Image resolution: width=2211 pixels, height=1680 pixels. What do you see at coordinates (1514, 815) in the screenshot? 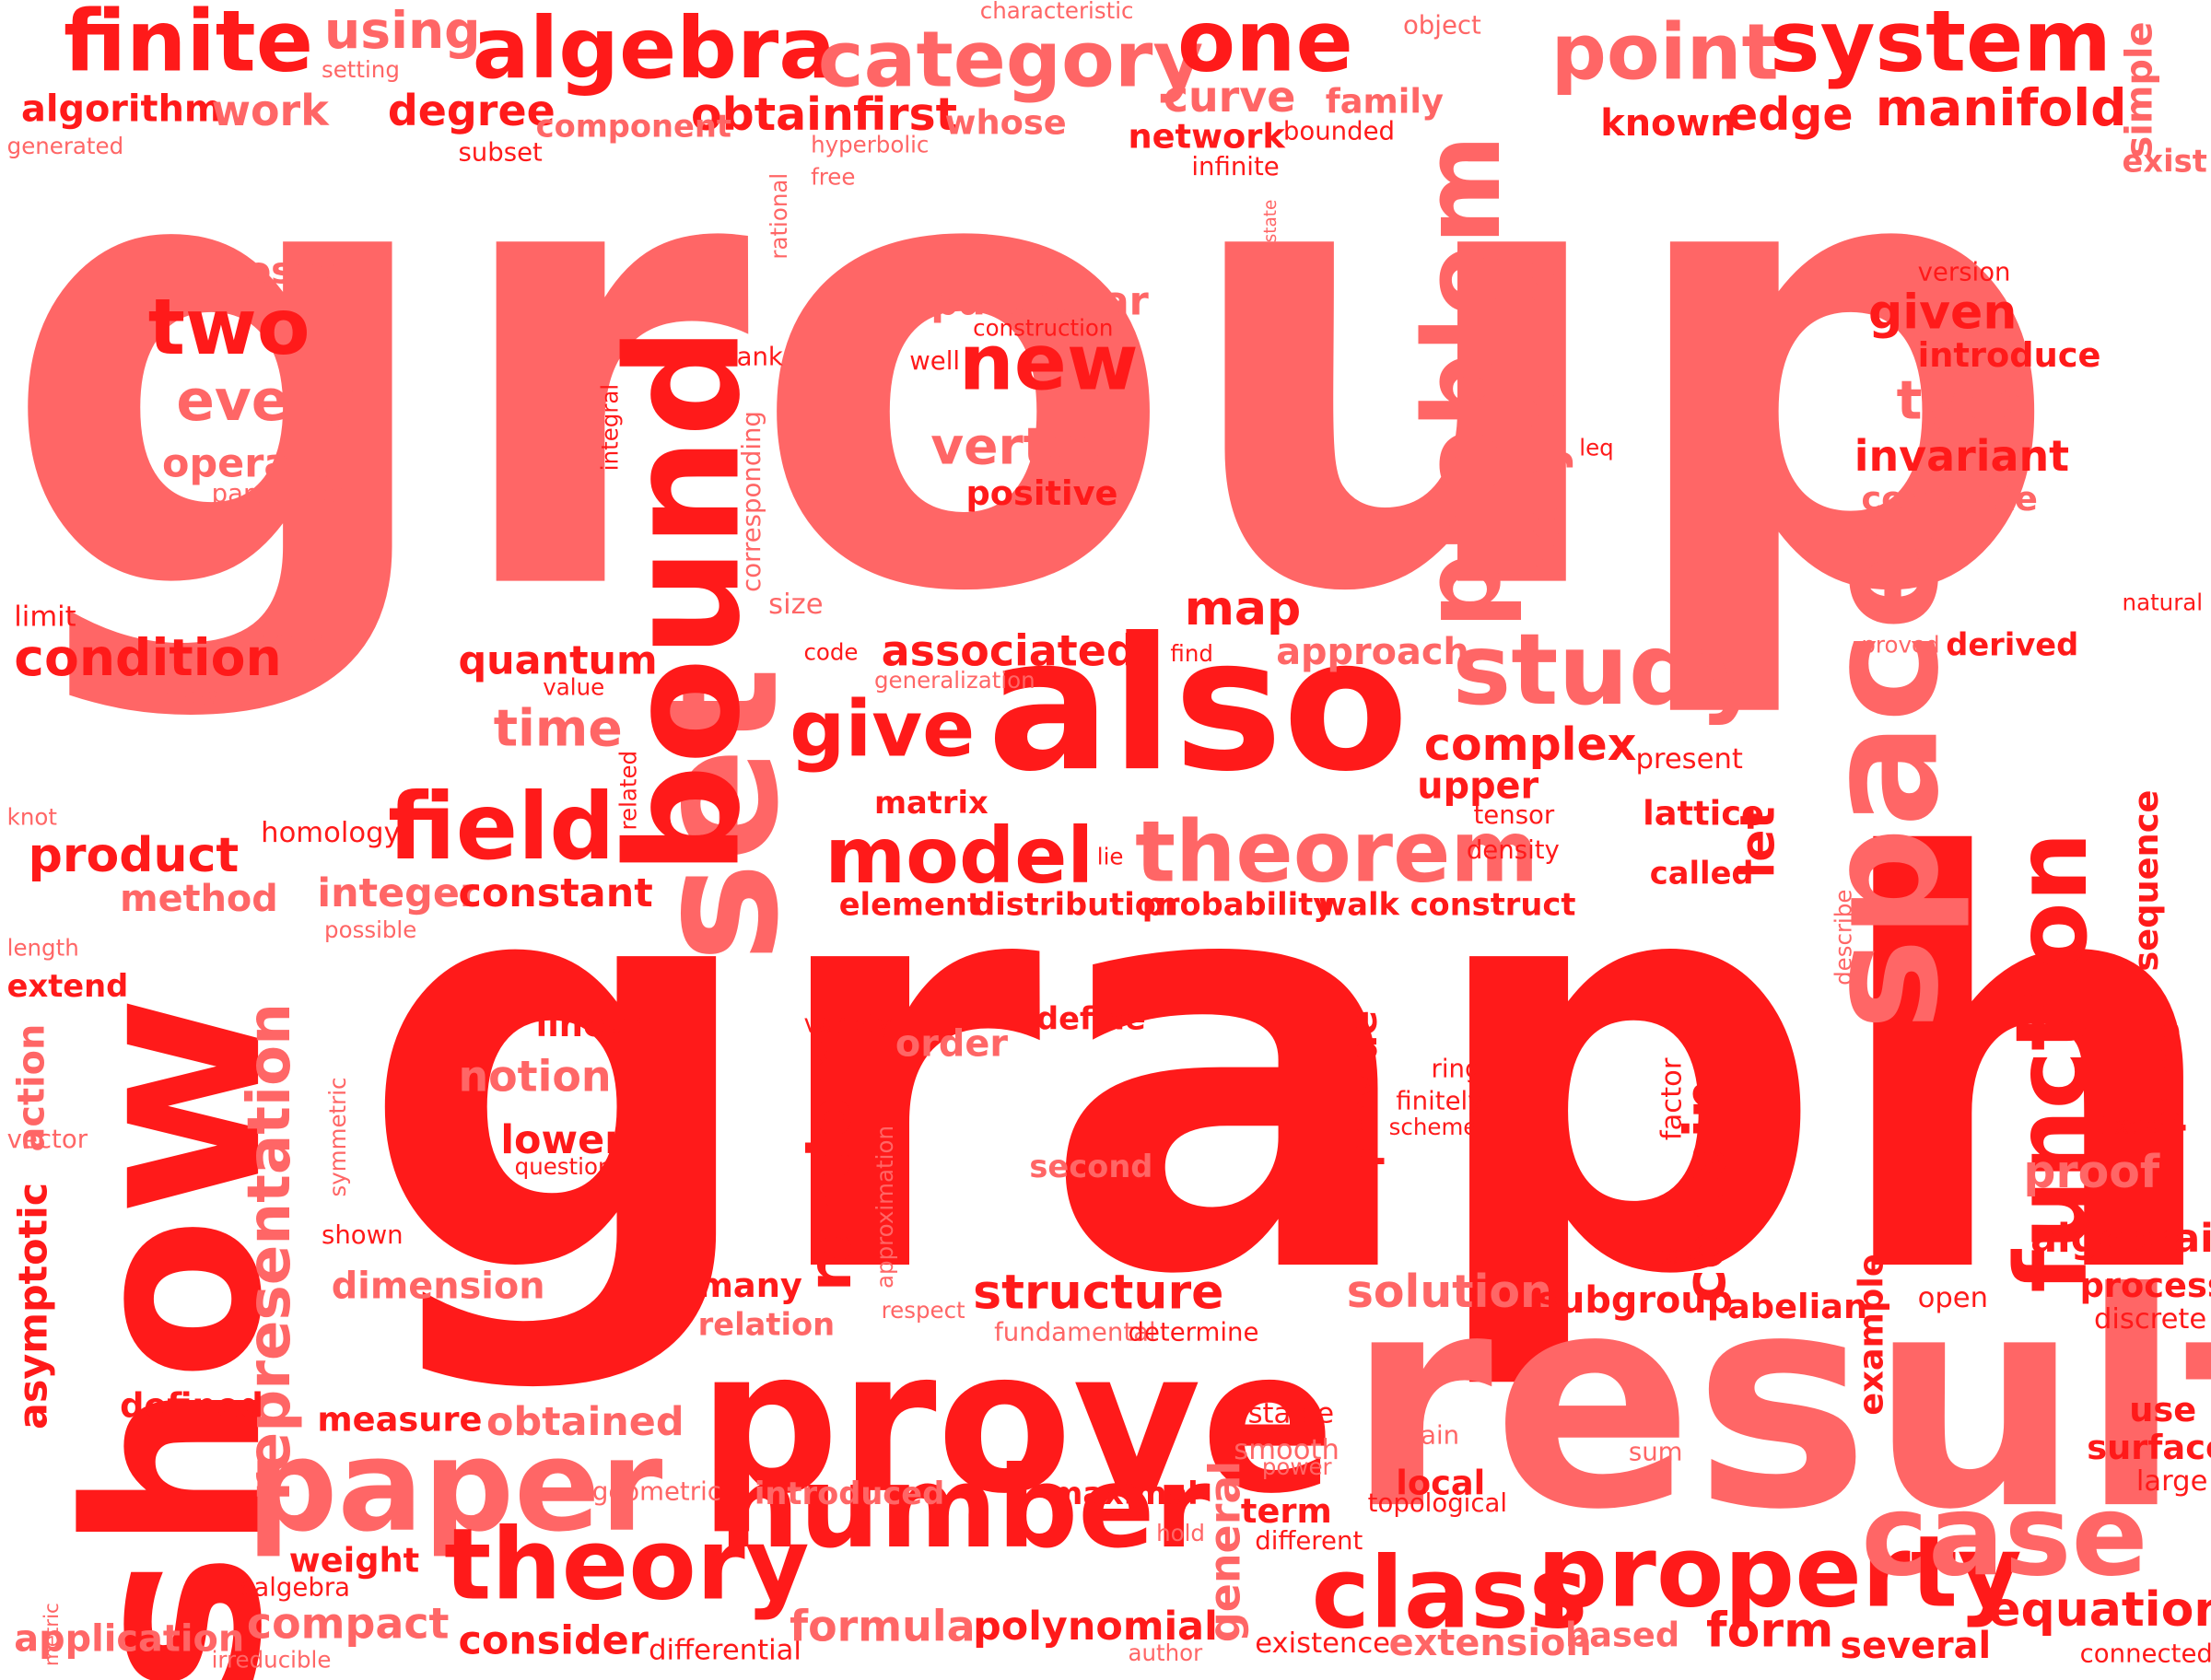
I see `word-tensor: tensor` at bounding box center [1514, 815].